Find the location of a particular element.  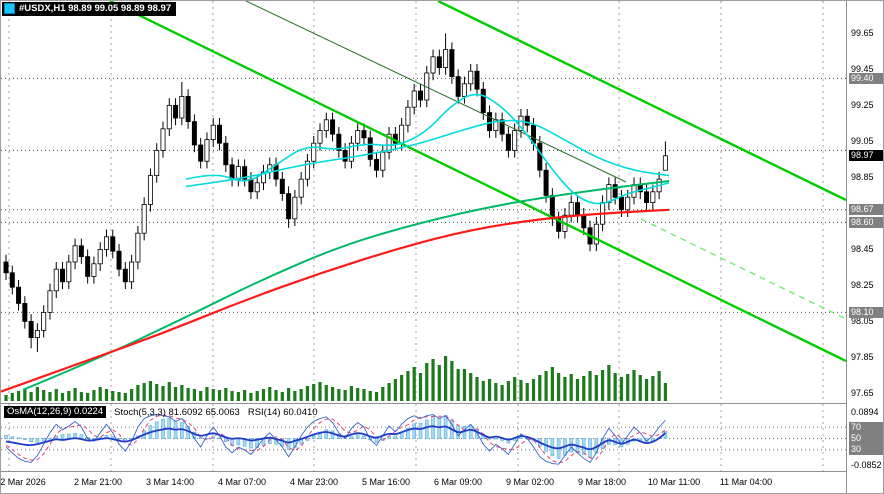

ma_cyan_fast is located at coordinates (427, 149).